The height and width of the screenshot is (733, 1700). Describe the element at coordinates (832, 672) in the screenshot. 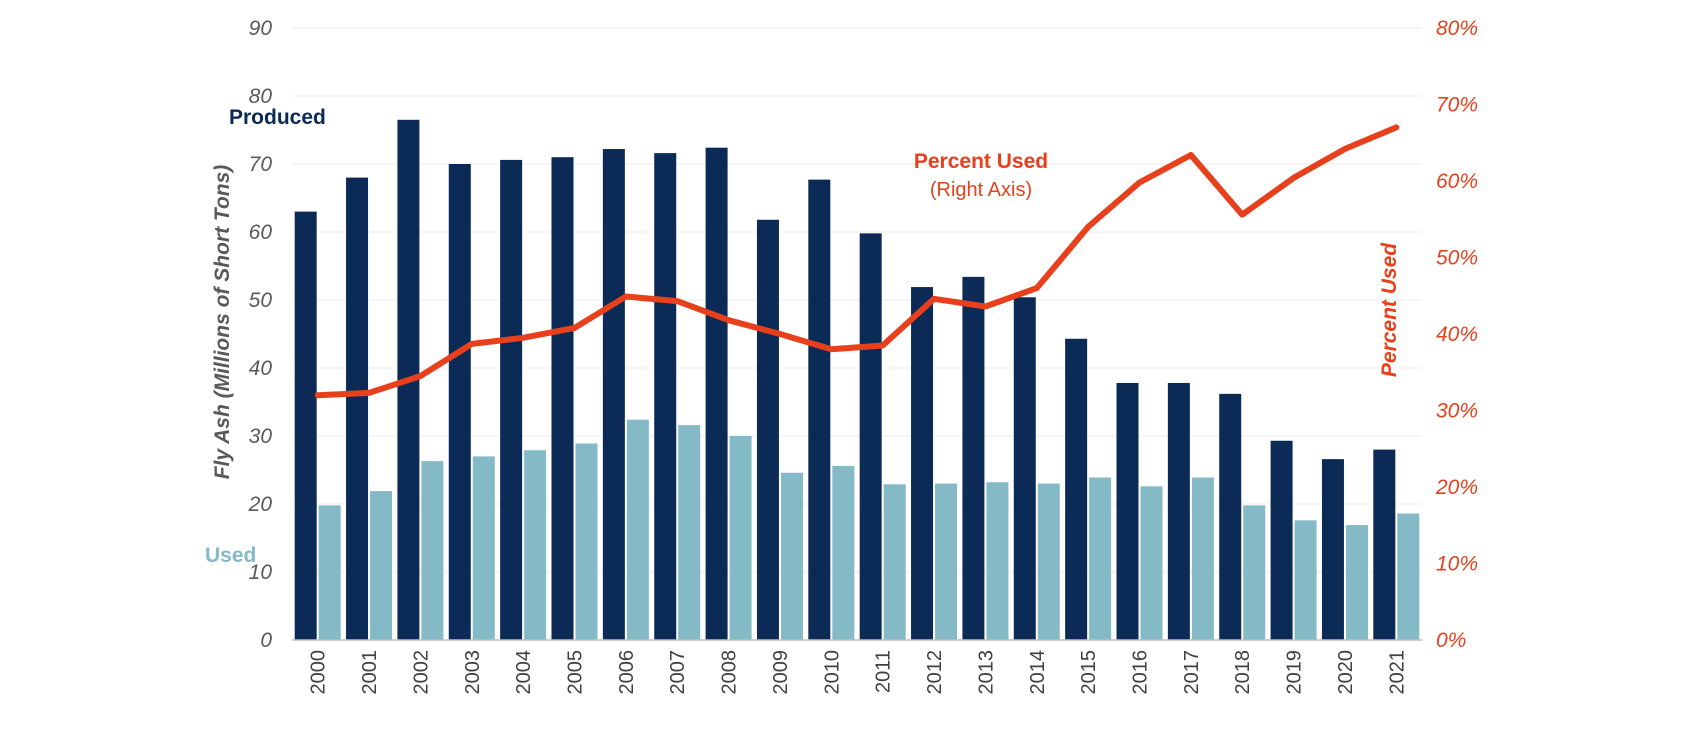

I see `x-tick-label: 2010` at that location.